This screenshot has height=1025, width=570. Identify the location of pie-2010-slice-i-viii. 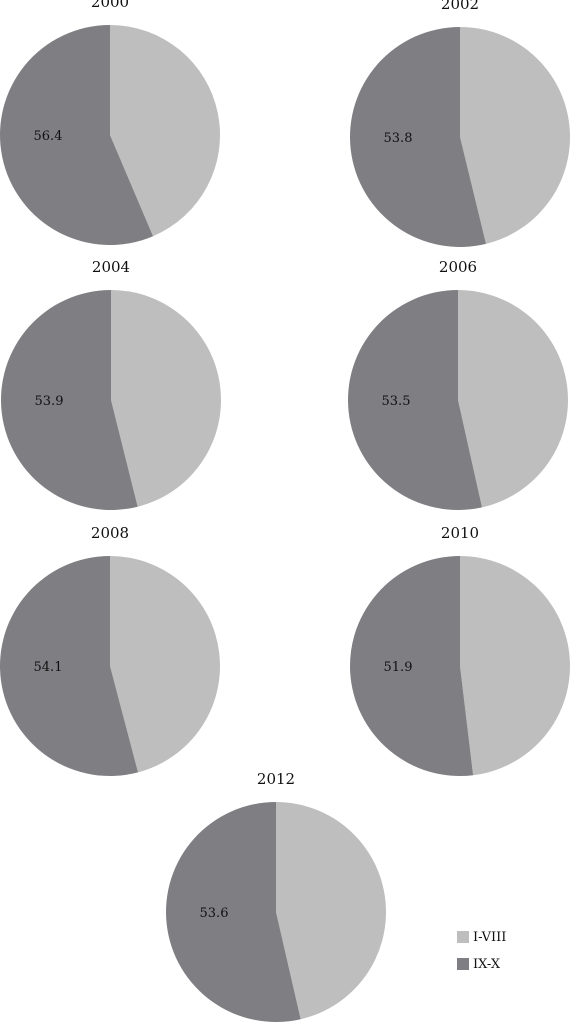
(515, 666).